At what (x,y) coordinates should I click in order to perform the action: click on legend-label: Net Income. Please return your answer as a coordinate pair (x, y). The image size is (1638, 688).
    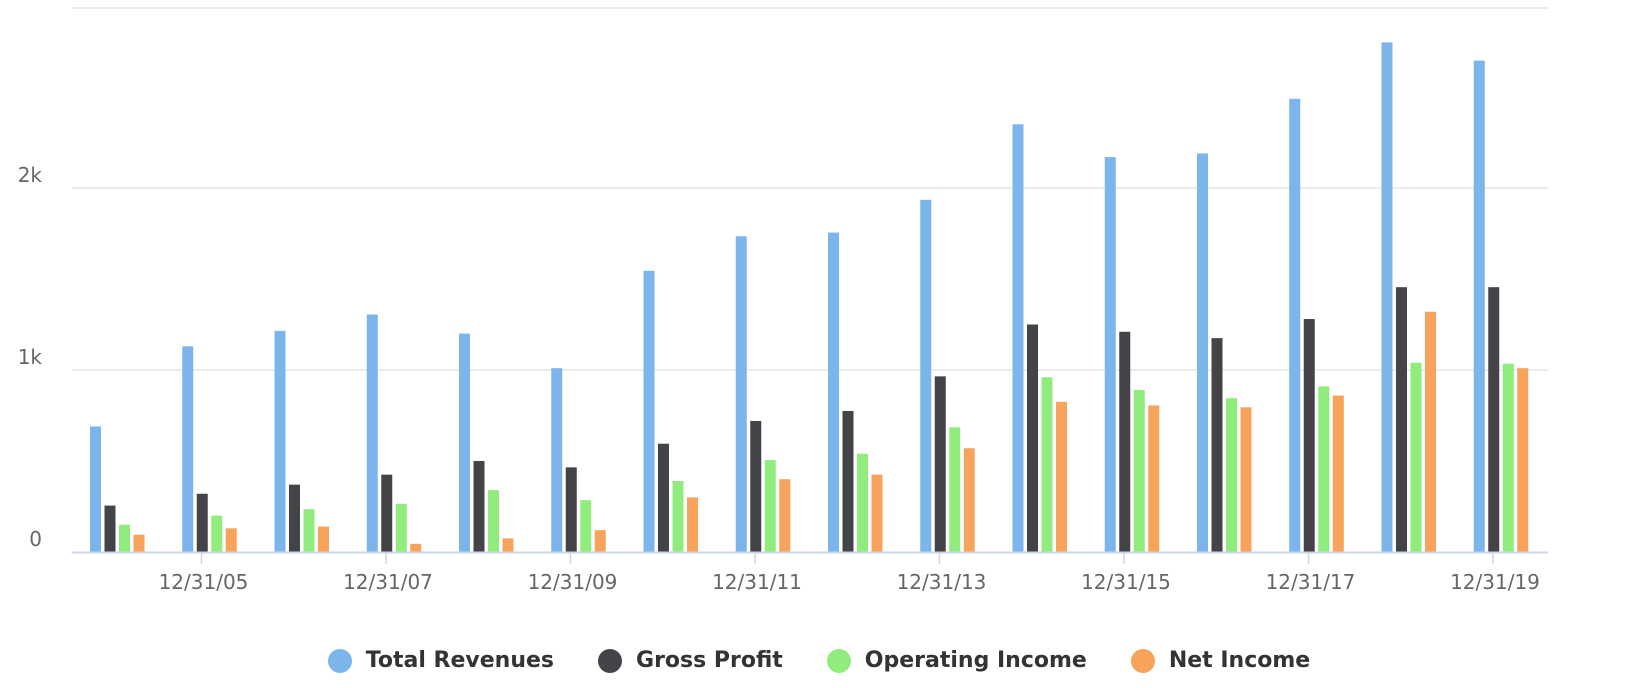
    Looking at the image, I should click on (1239, 660).